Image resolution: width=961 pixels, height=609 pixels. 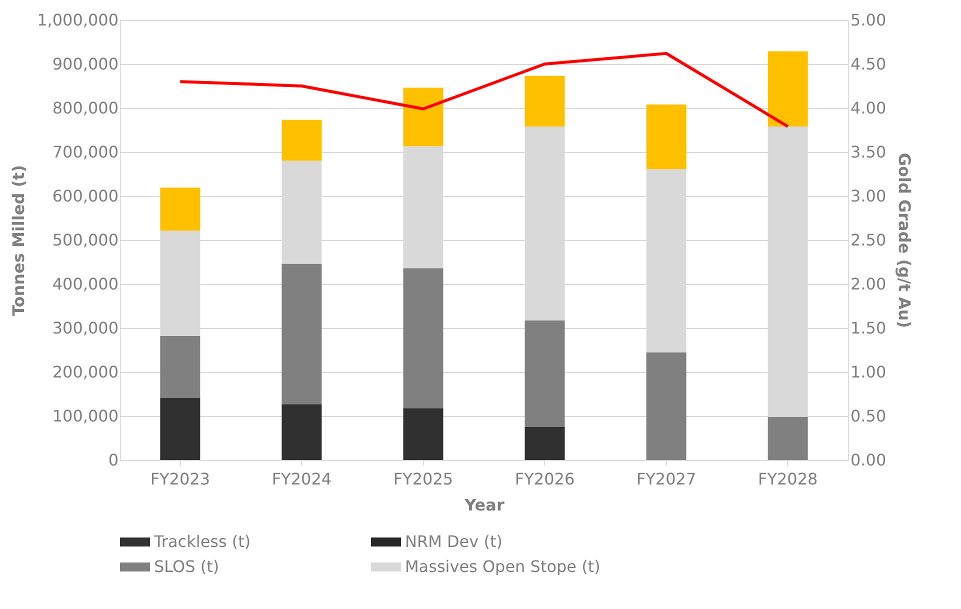 I want to click on x-tick-label: FY2027, so click(x=666, y=479).